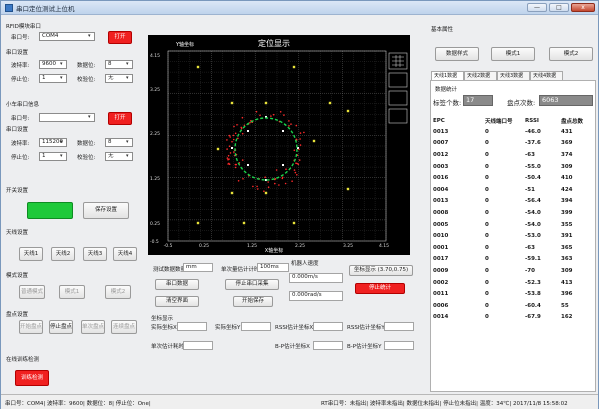 This screenshot has width=599, height=409. Describe the element at coordinates (63, 254) in the screenshot. I see `antenna-2-button: 天线2` at that location.